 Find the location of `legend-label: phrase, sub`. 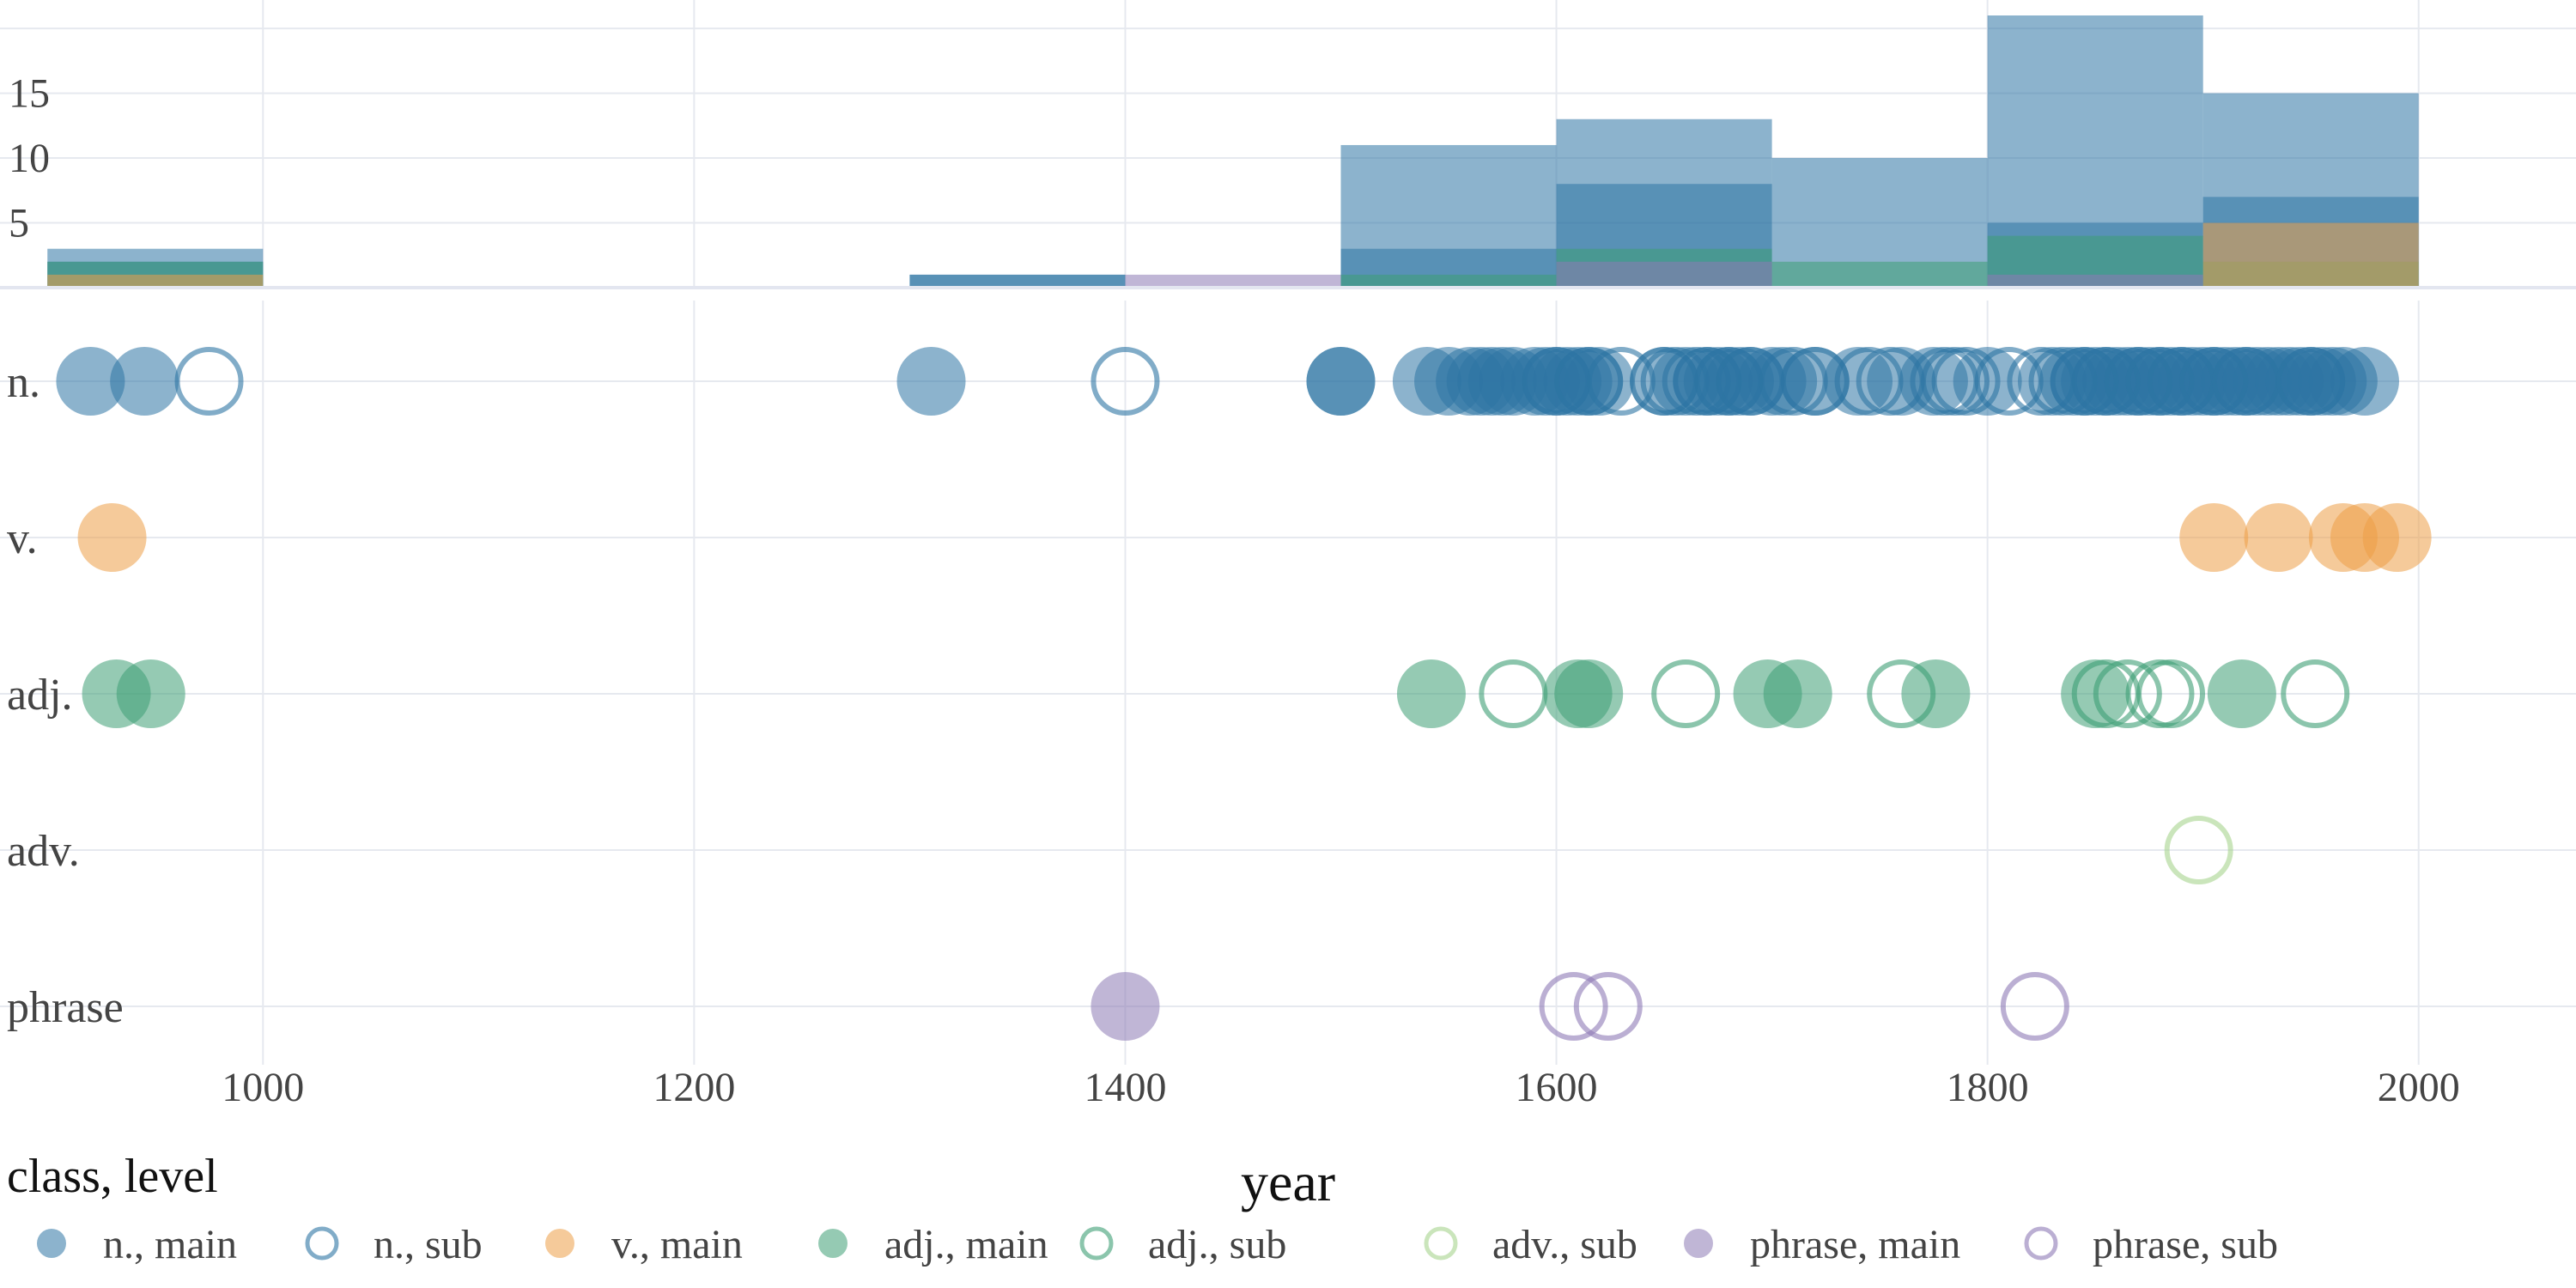

legend-label: phrase, sub is located at coordinates (2185, 1244).